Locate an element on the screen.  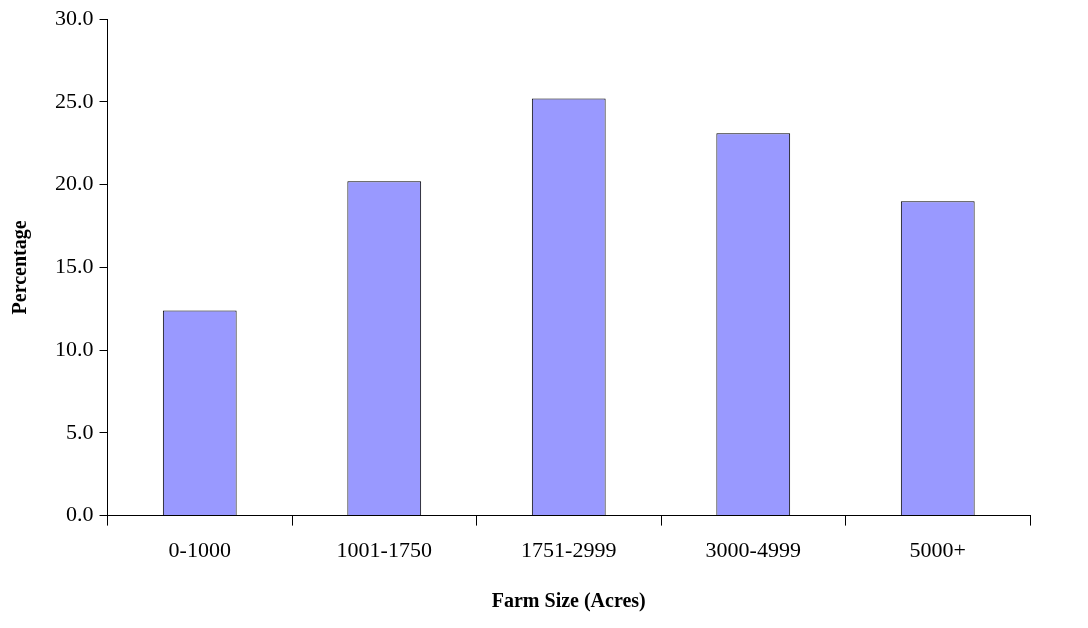
x-tick-label: 5000+ is located at coordinates (937, 549).